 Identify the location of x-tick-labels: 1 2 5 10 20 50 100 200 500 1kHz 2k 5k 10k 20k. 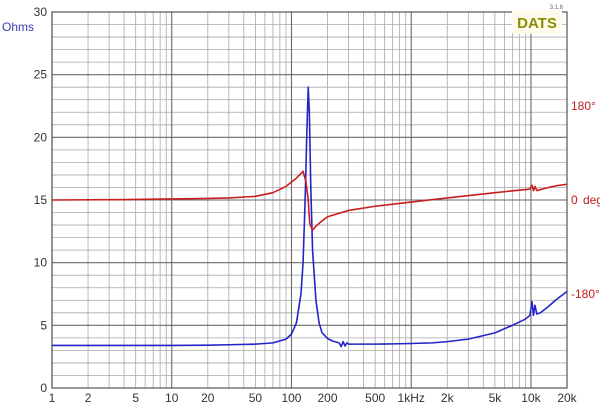
(313, 398).